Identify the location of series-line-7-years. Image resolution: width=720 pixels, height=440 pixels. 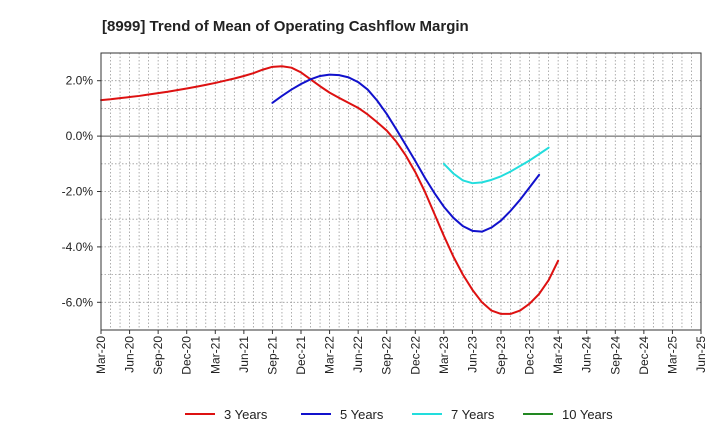
(496, 165).